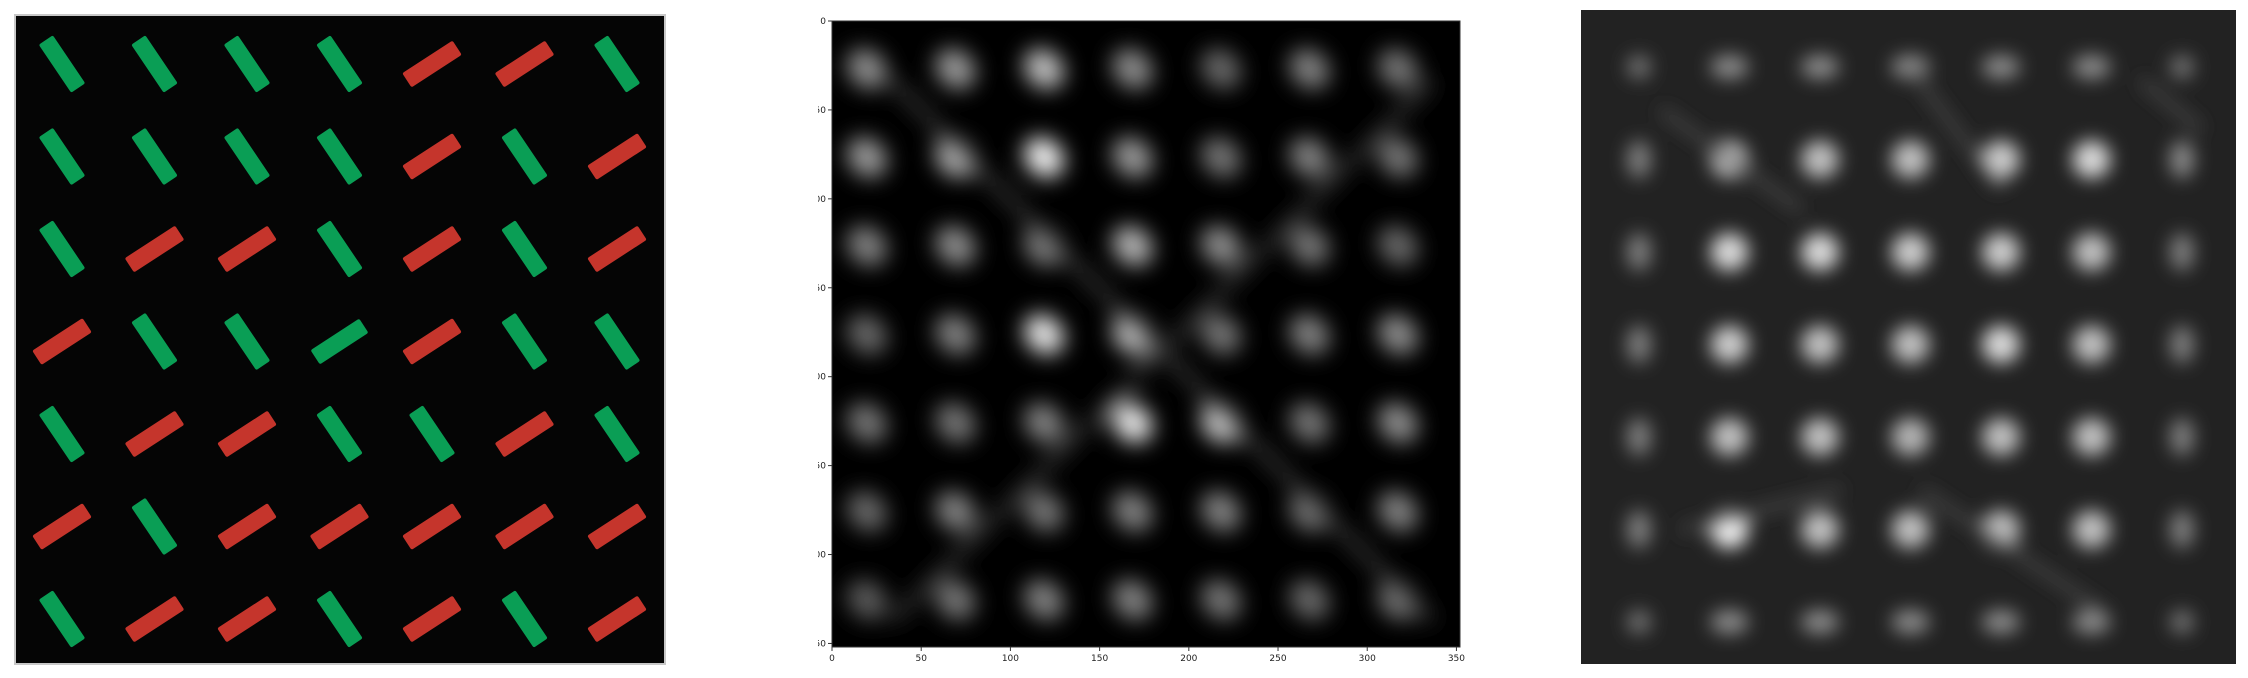 The height and width of the screenshot is (678, 2248). Describe the element at coordinates (1367, 659) in the screenshot. I see `x-tick-label: 300` at that location.